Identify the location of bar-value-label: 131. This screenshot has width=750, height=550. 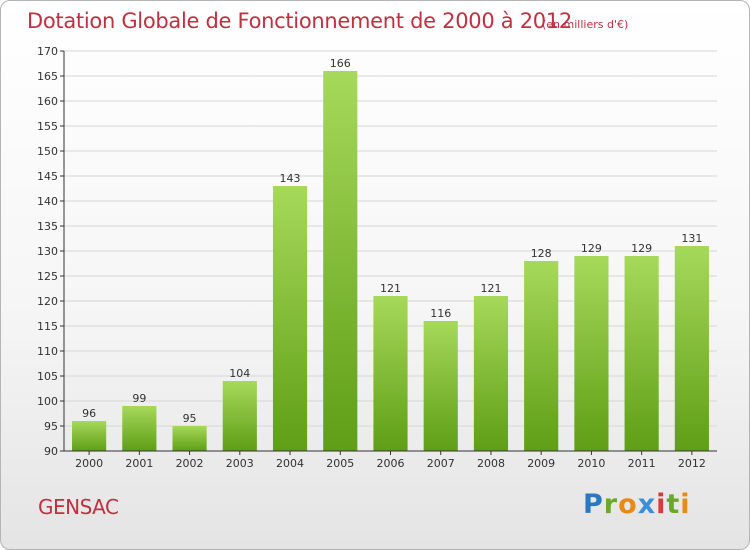
(691, 238).